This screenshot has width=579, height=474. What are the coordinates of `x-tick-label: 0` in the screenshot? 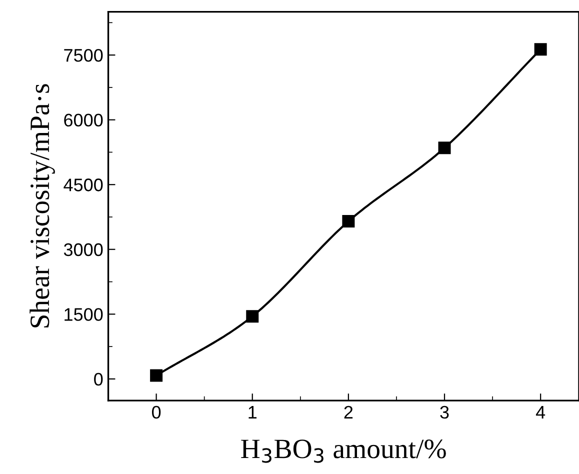 It's located at (156, 412).